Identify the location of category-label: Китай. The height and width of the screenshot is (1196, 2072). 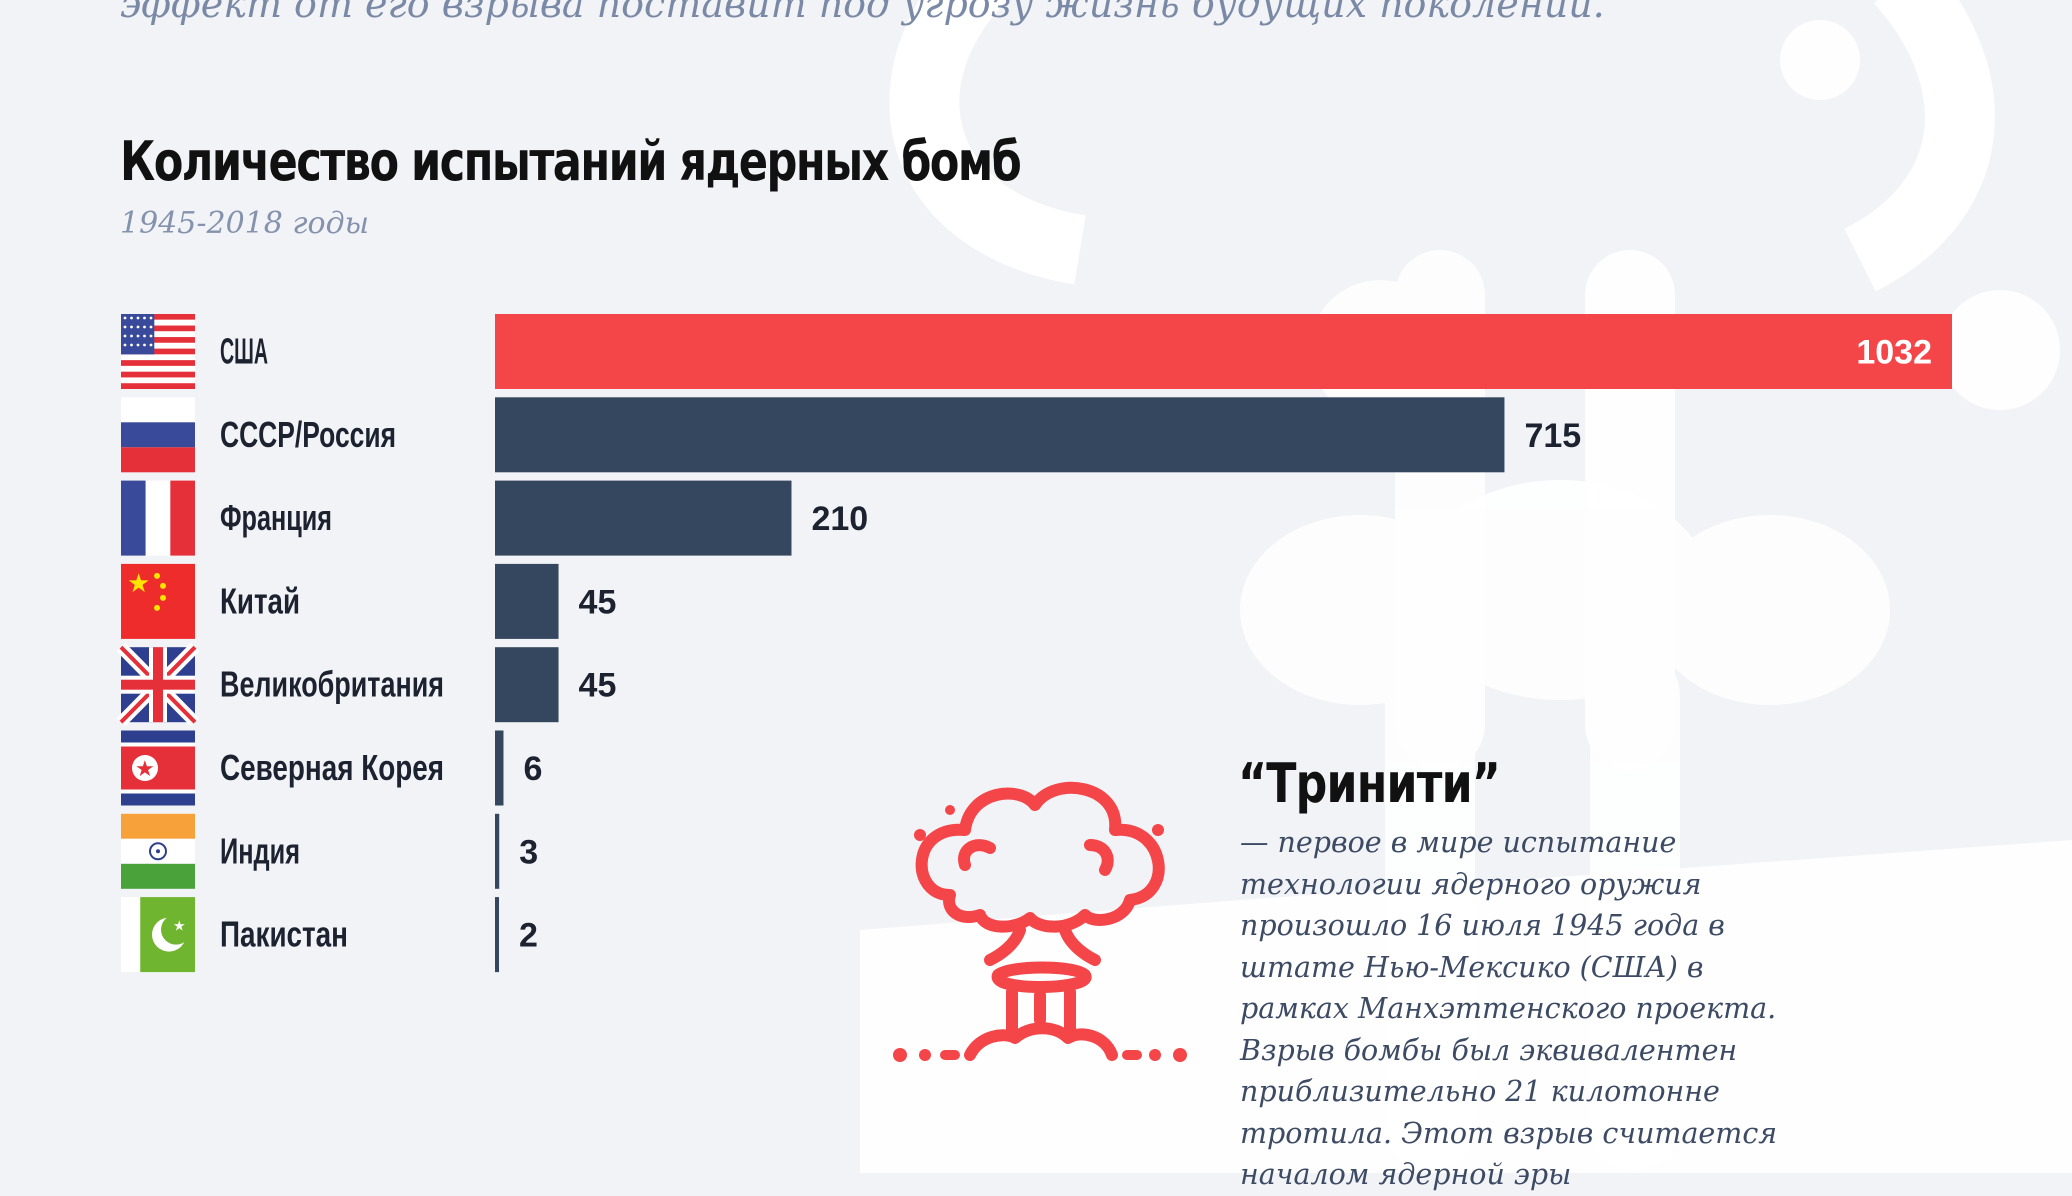
(260, 600).